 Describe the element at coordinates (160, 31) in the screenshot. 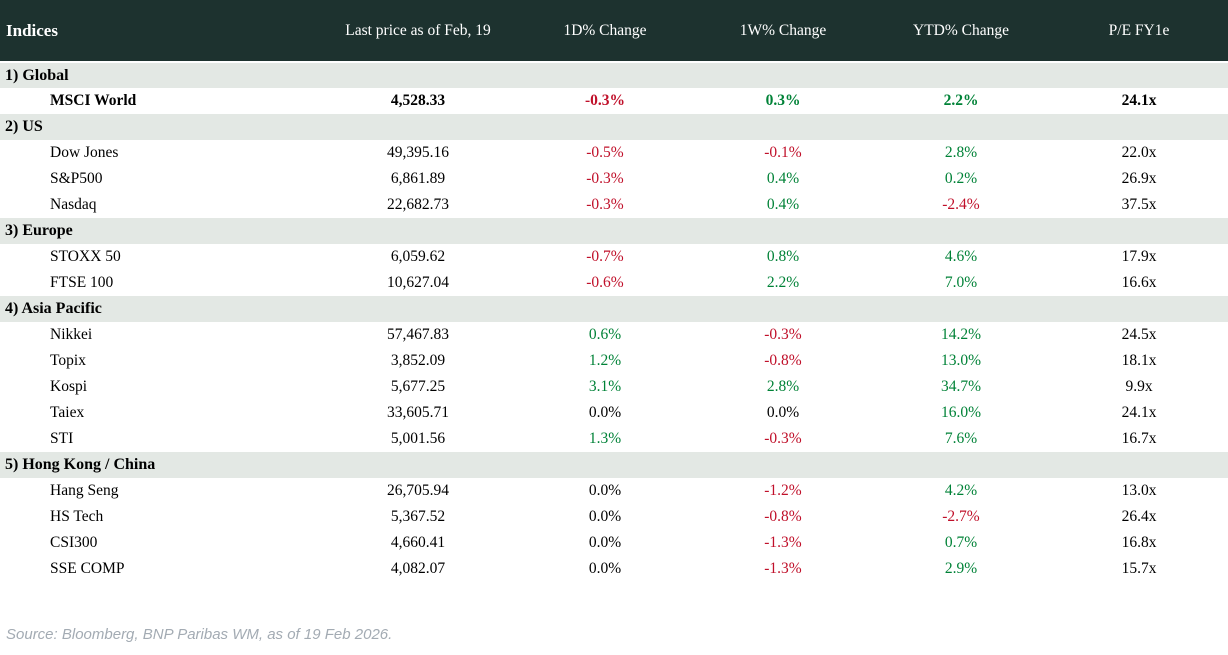

I see `column-header-indices: Indices` at that location.